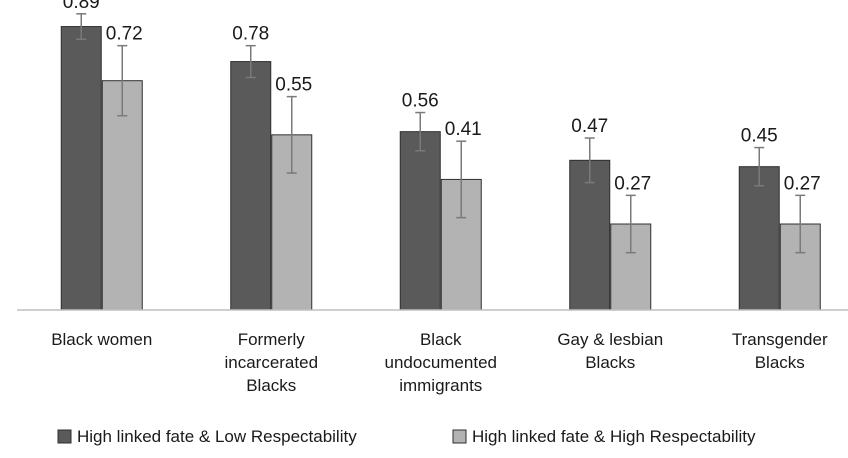  Describe the element at coordinates (610, 339) in the screenshot. I see `x-tick-label-line: Gay & lesbian` at that location.